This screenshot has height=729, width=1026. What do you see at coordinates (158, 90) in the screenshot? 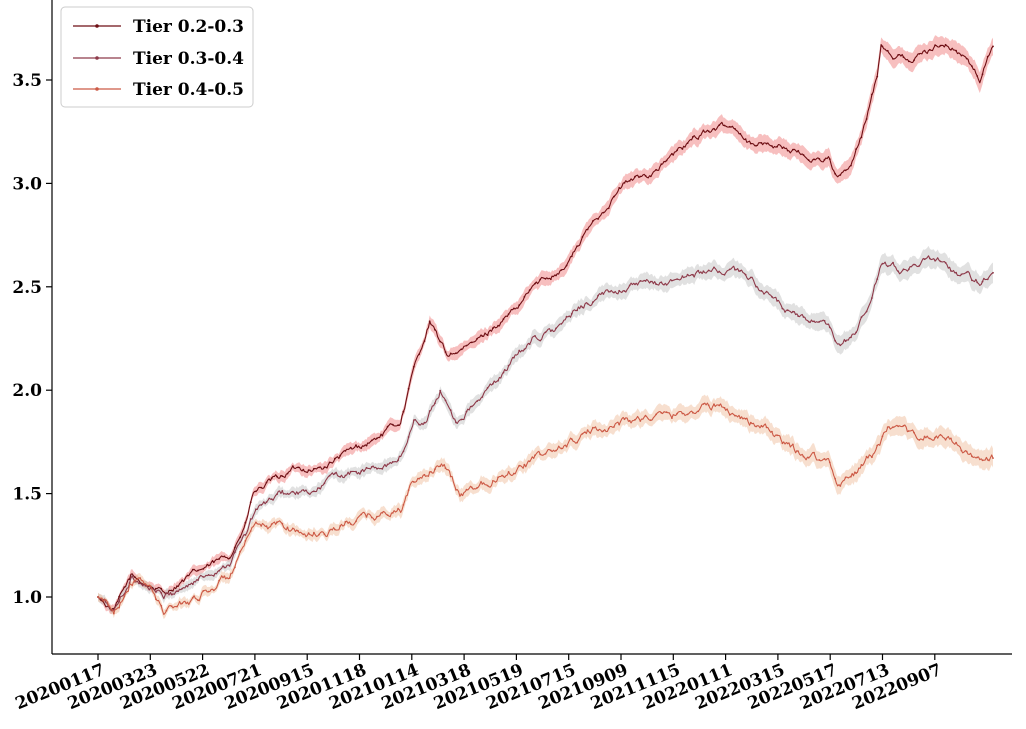
I see `legend-entry-3: Tier 0.4-0.5` at bounding box center [158, 90].